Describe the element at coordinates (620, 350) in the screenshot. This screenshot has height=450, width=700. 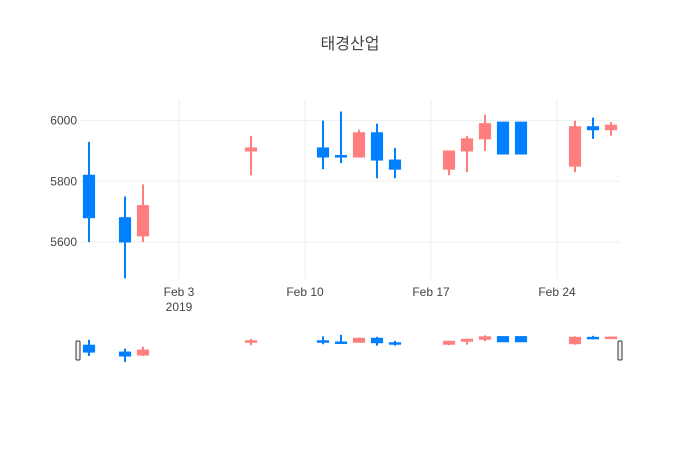
I see `range-slider-right-handle` at that location.